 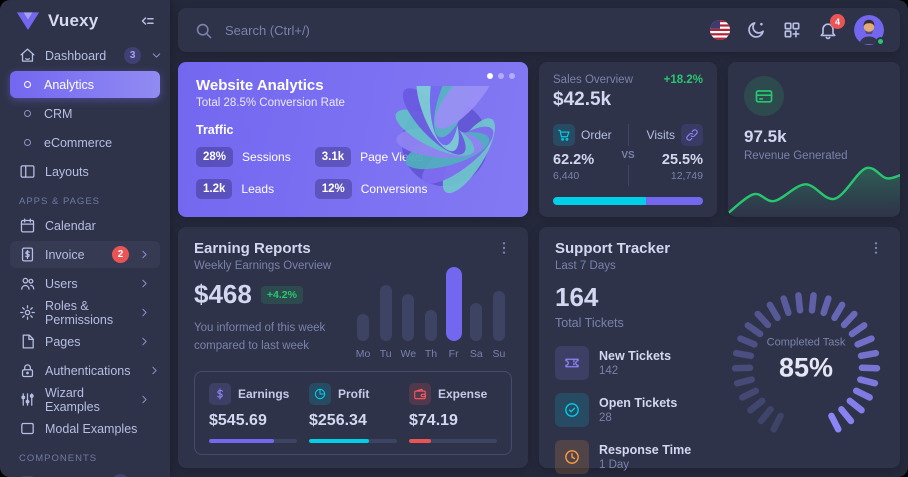 I want to click on sidebar-item-label: Authentications, so click(x=88, y=370).